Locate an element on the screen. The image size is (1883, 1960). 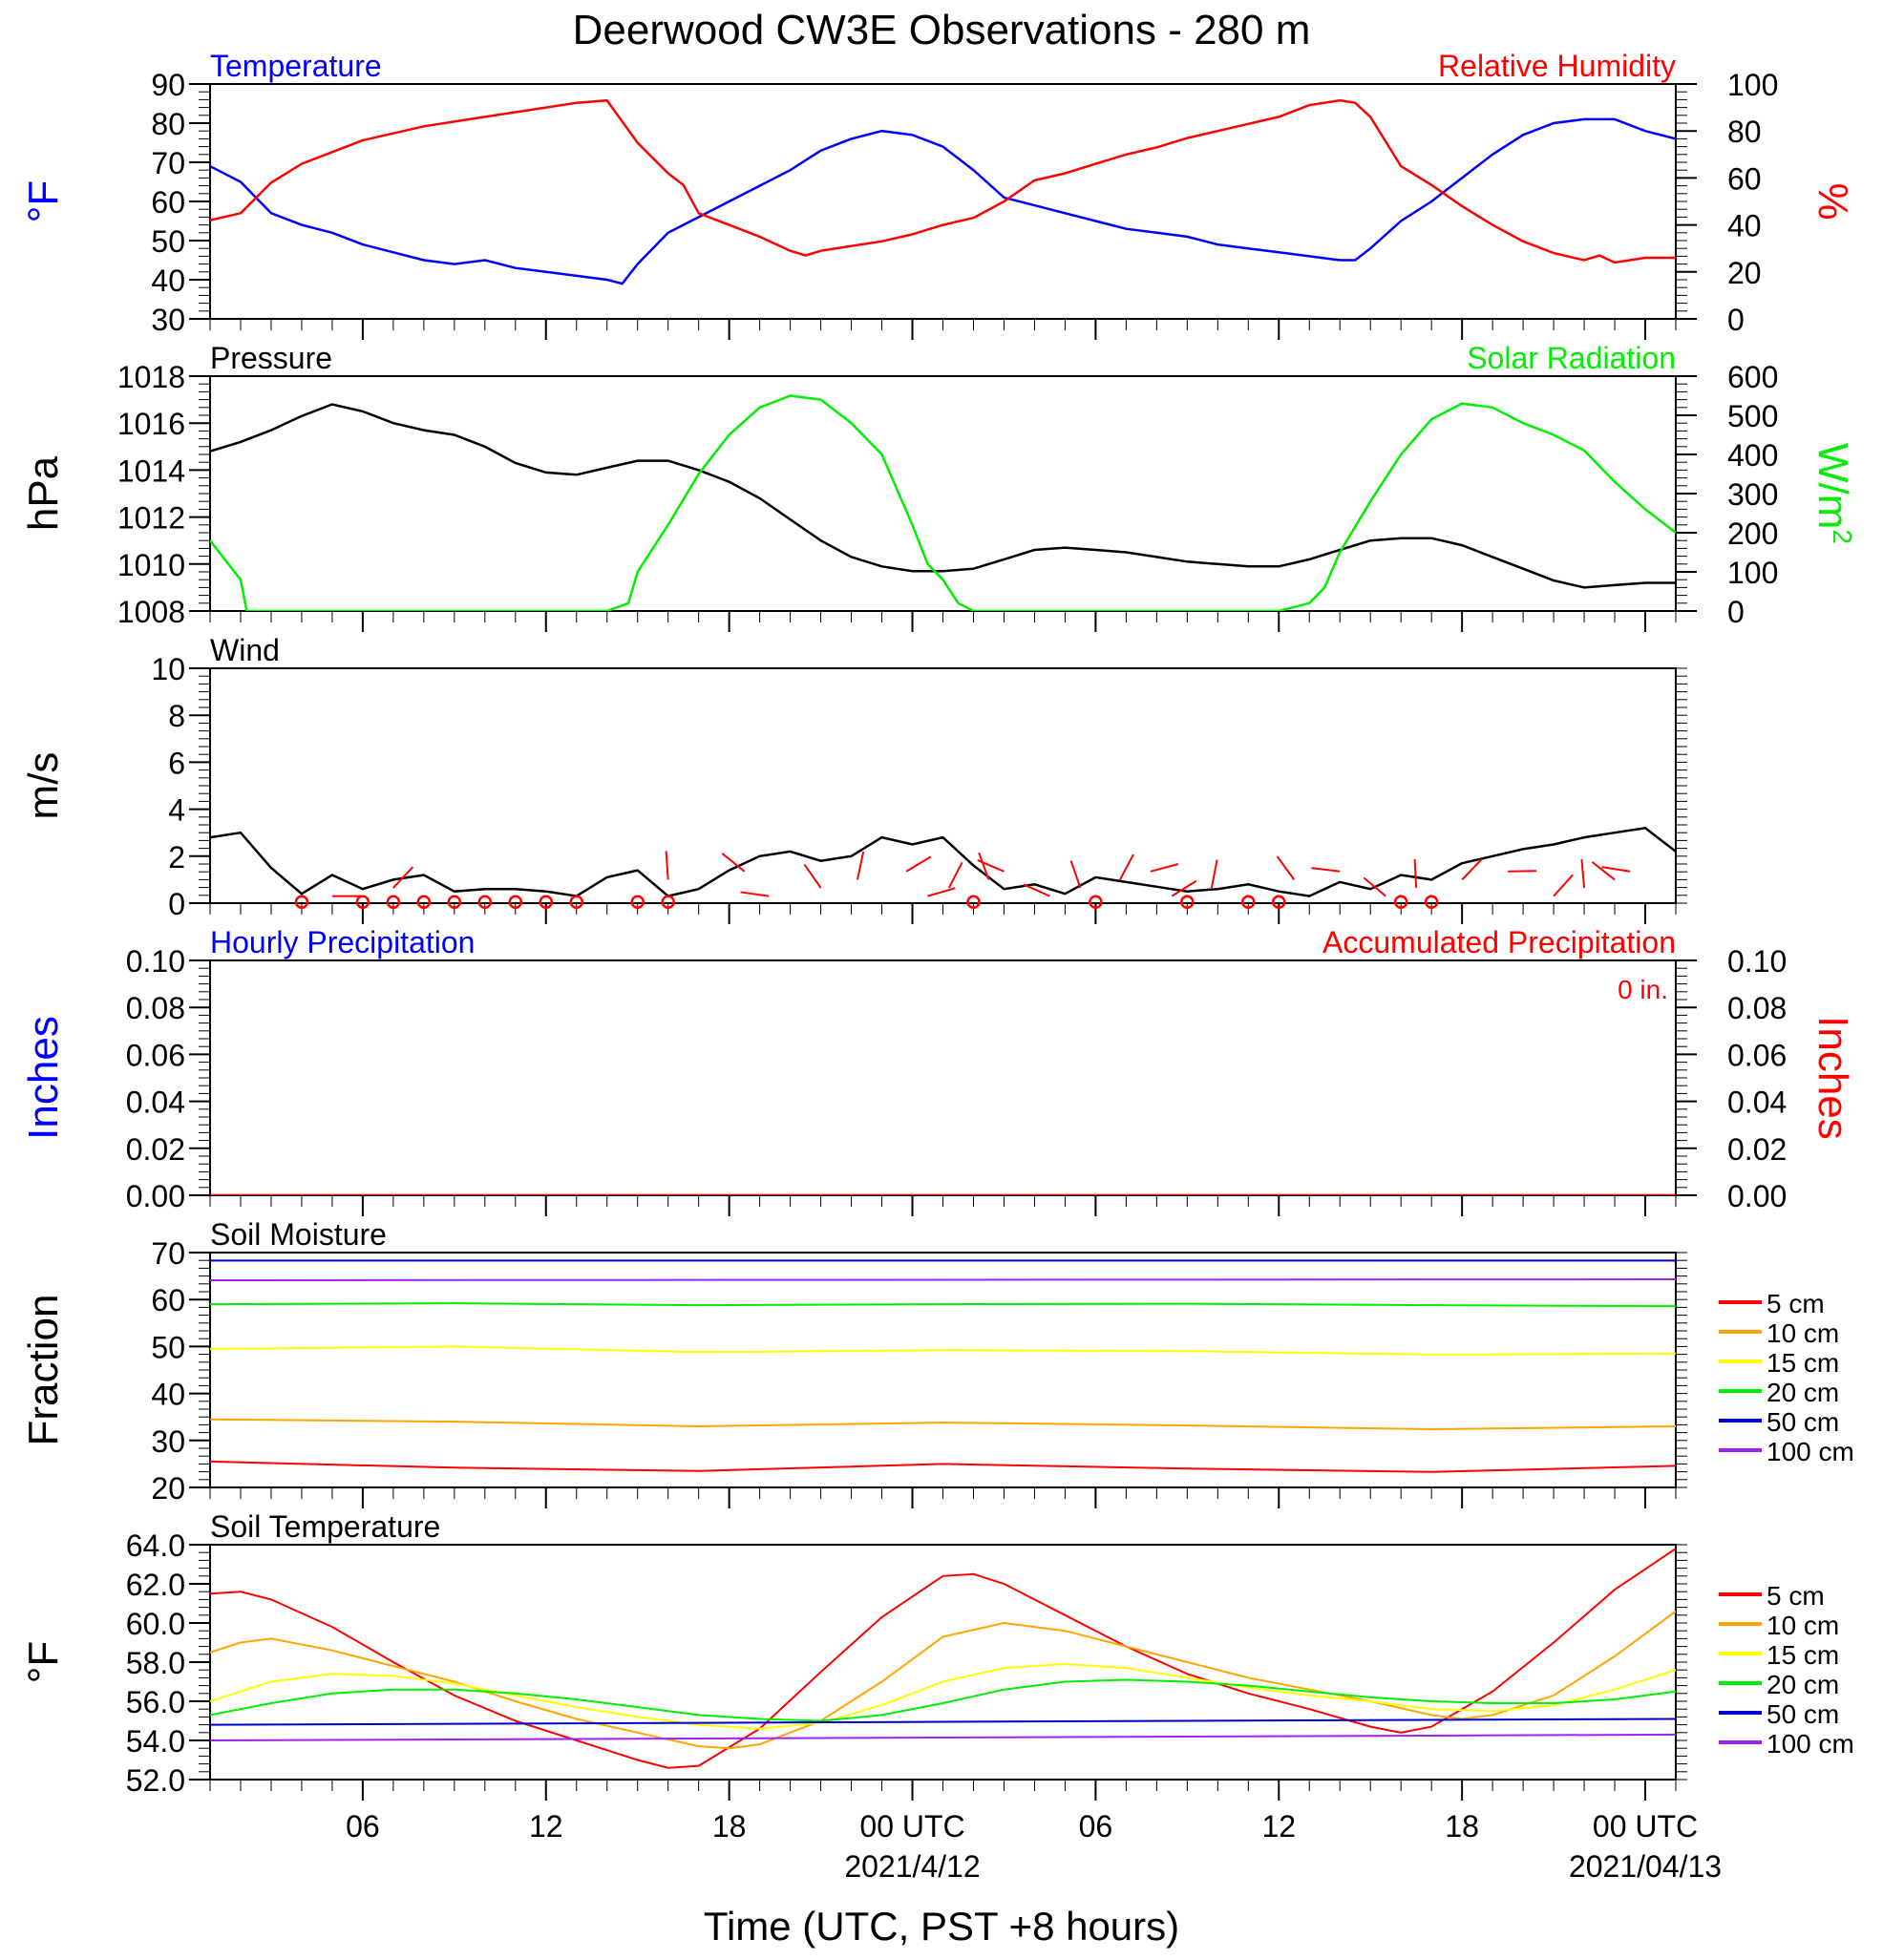
y-tick-label-left: 56.0 is located at coordinates (155, 1702).